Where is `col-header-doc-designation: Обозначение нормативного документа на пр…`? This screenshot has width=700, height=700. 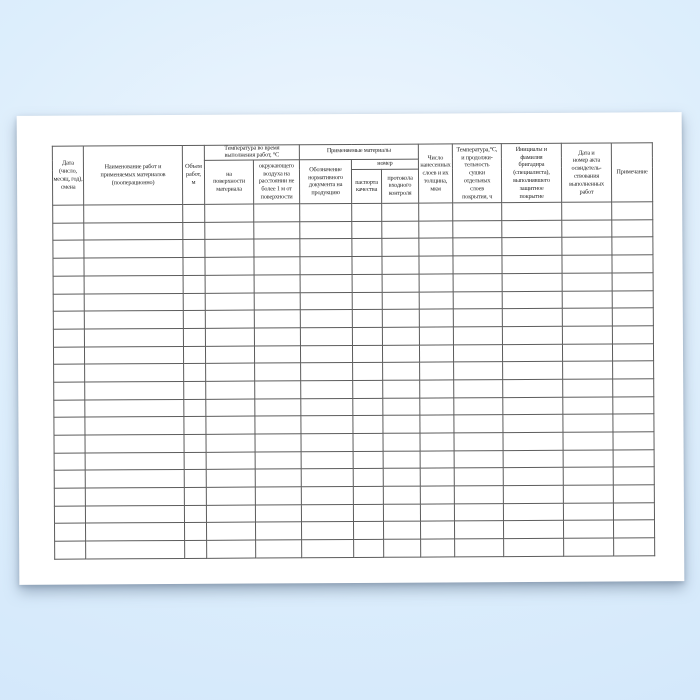
col-header-doc-designation: Обозначение нормативного документа на пр… is located at coordinates (325, 181).